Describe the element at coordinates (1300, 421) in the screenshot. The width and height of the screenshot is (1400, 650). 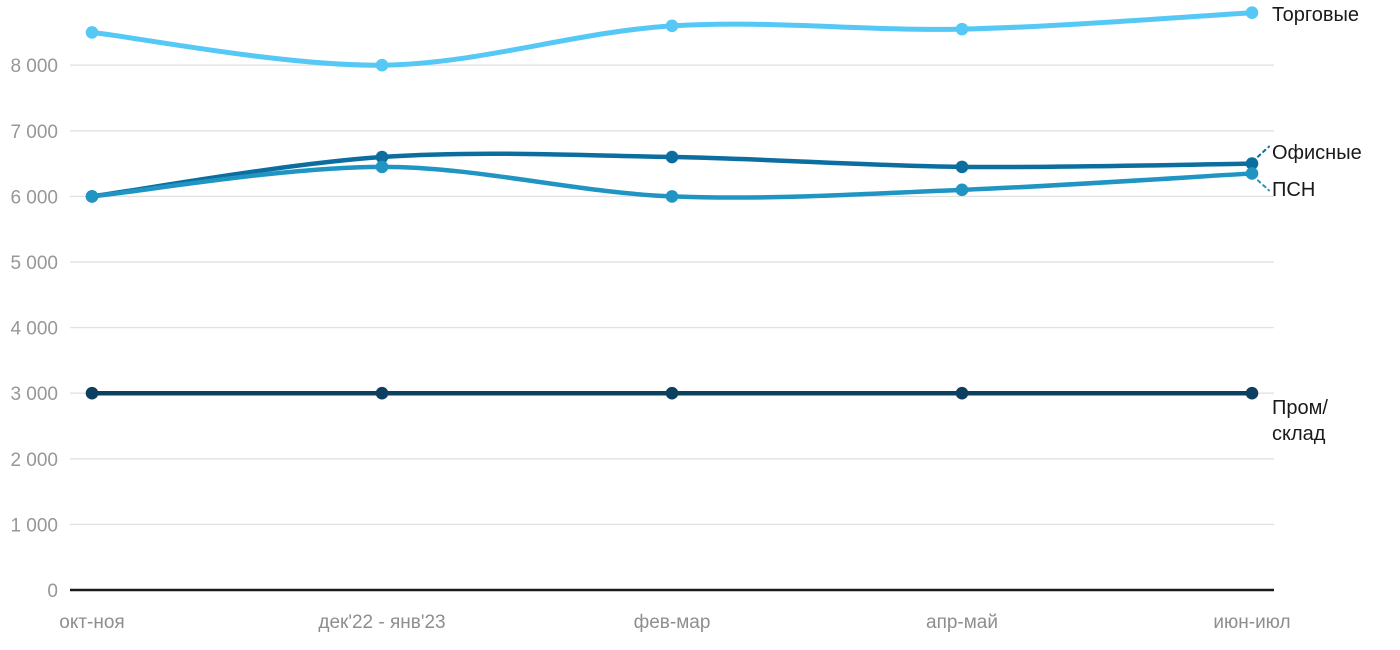
I see `series-label-prom-sklad: Пром/склад` at that location.